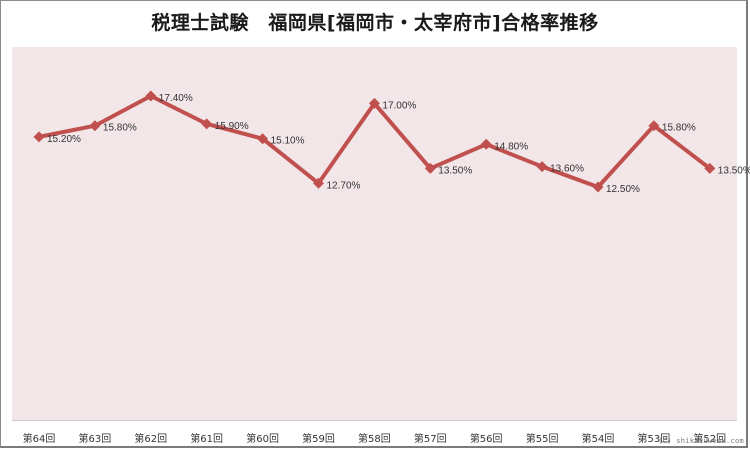  What do you see at coordinates (654, 439) in the screenshot?
I see `x-axis-label: 第53回` at bounding box center [654, 439].